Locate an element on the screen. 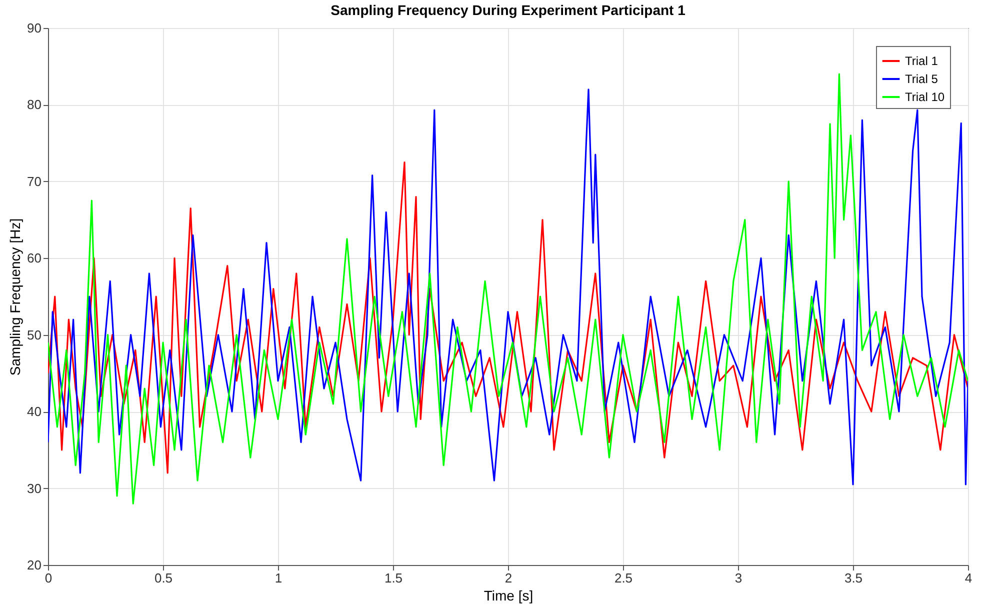  x-tick-label: 0.5 is located at coordinates (163, 578).